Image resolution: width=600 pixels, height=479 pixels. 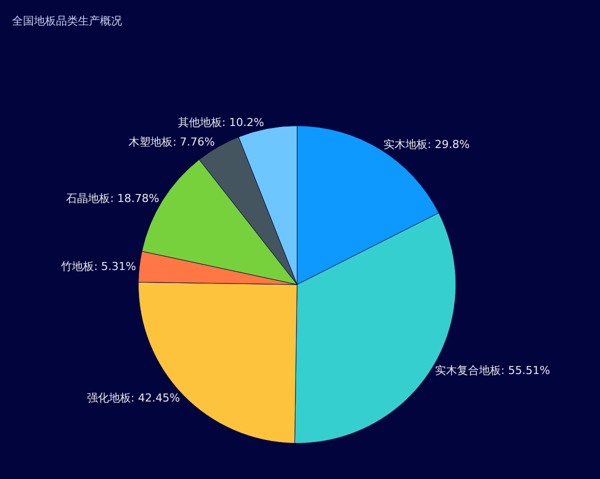 I want to click on slice-label: 实木复合地板: 55.51%, so click(x=492, y=371).